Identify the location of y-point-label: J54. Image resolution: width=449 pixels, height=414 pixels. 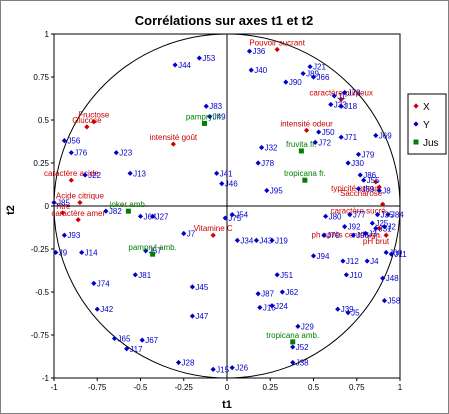
(241, 215).